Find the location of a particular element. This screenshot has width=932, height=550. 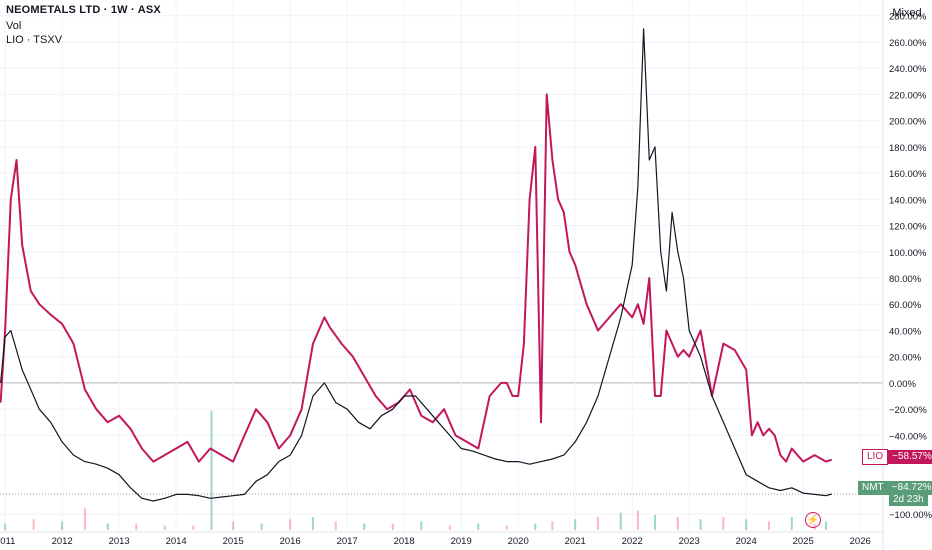

x-tick-label: 2013 is located at coordinates (119, 541).